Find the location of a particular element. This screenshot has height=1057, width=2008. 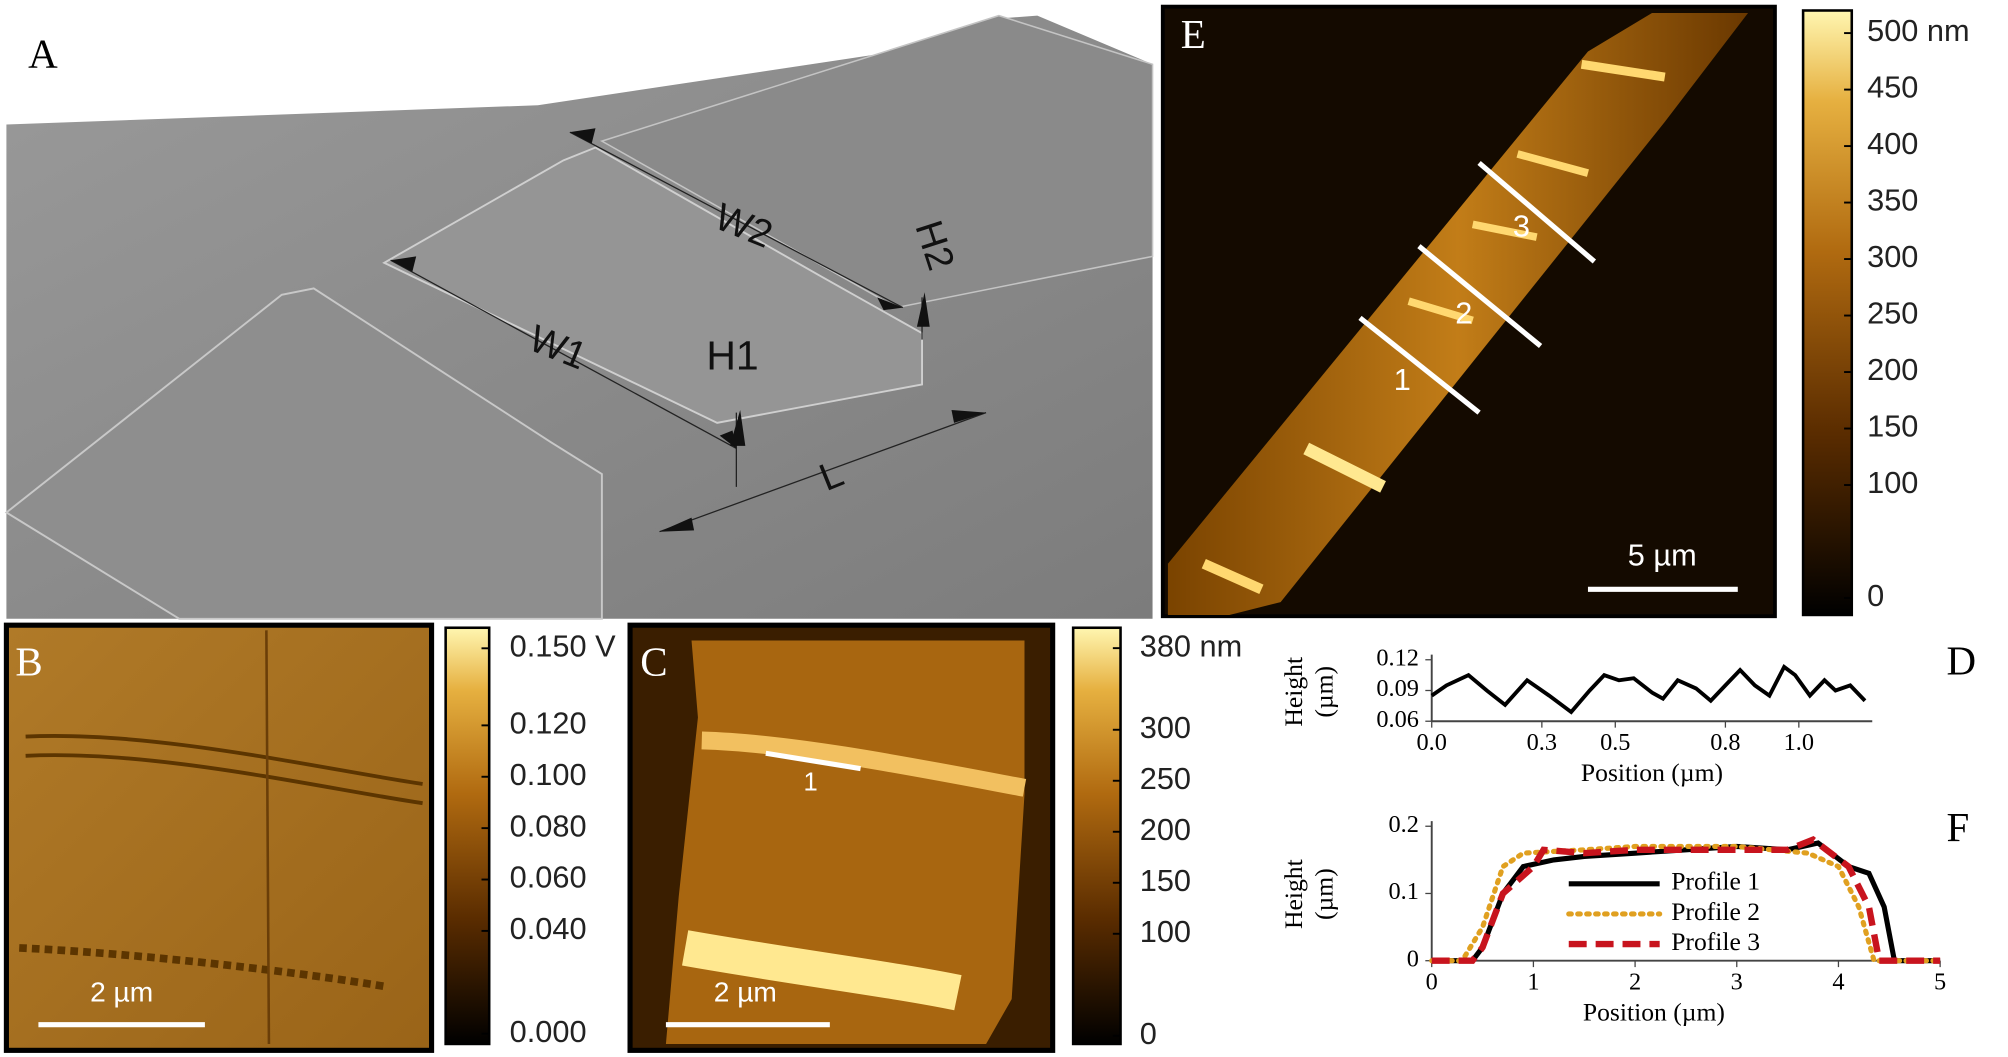

y-tick-label: 0.06 is located at coordinates (1397, 719).